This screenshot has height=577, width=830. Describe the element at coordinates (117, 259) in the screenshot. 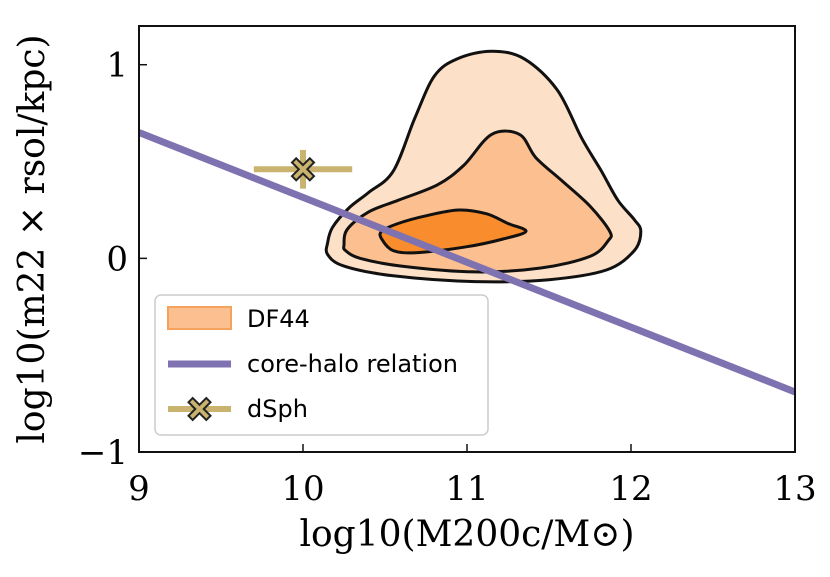

I see `y-tick-label-0: 0` at that location.